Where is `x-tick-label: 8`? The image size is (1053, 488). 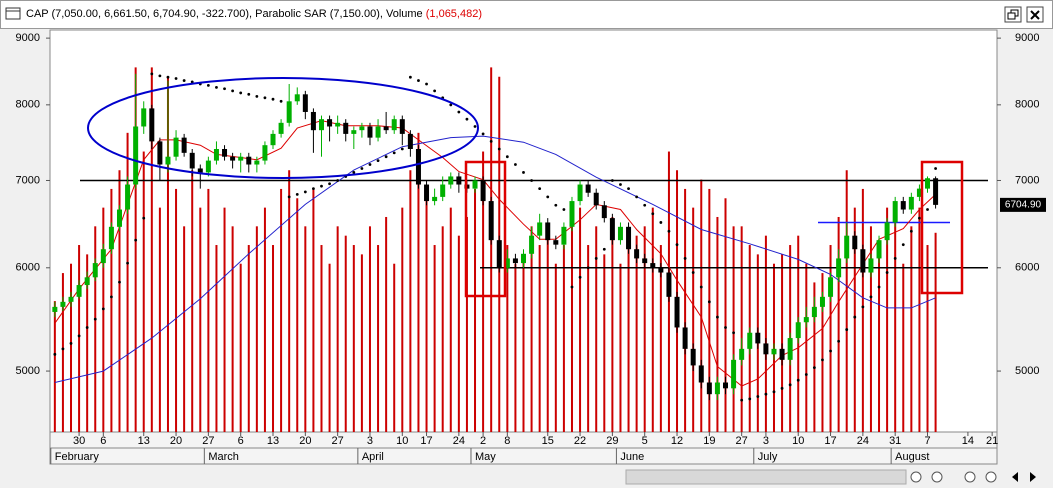
x-tick-label: 8 is located at coordinates (507, 441).